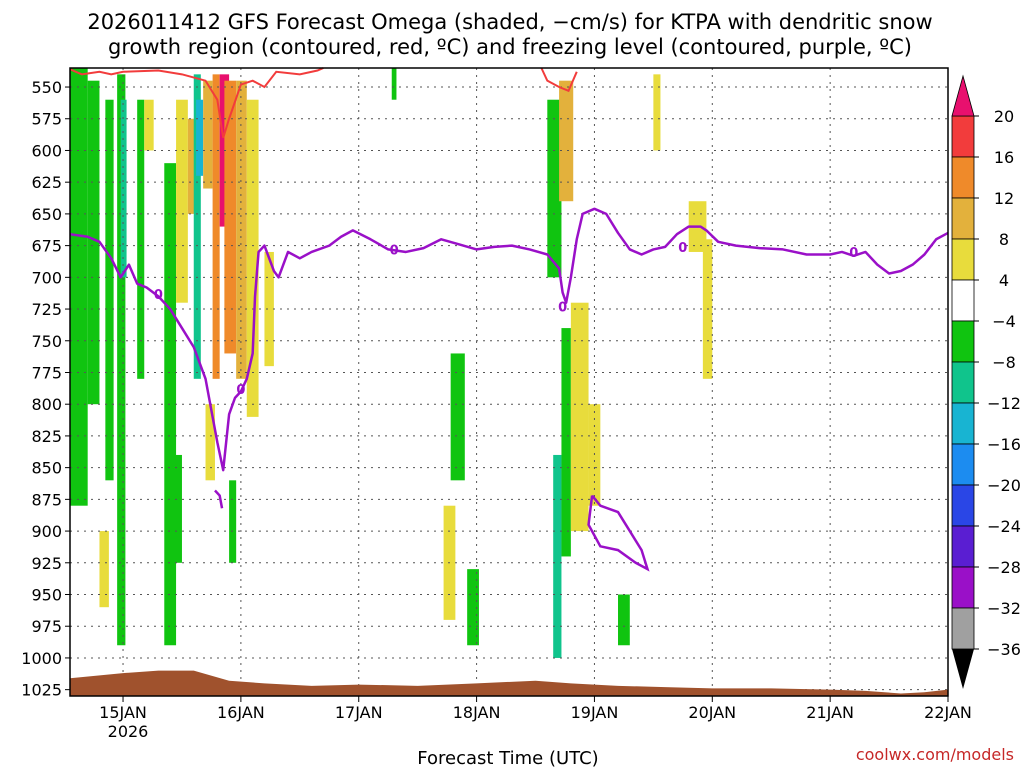 This screenshot has width=1024, height=768. What do you see at coordinates (509, 683) in the screenshot?
I see `terrain-fill` at bounding box center [509, 683].